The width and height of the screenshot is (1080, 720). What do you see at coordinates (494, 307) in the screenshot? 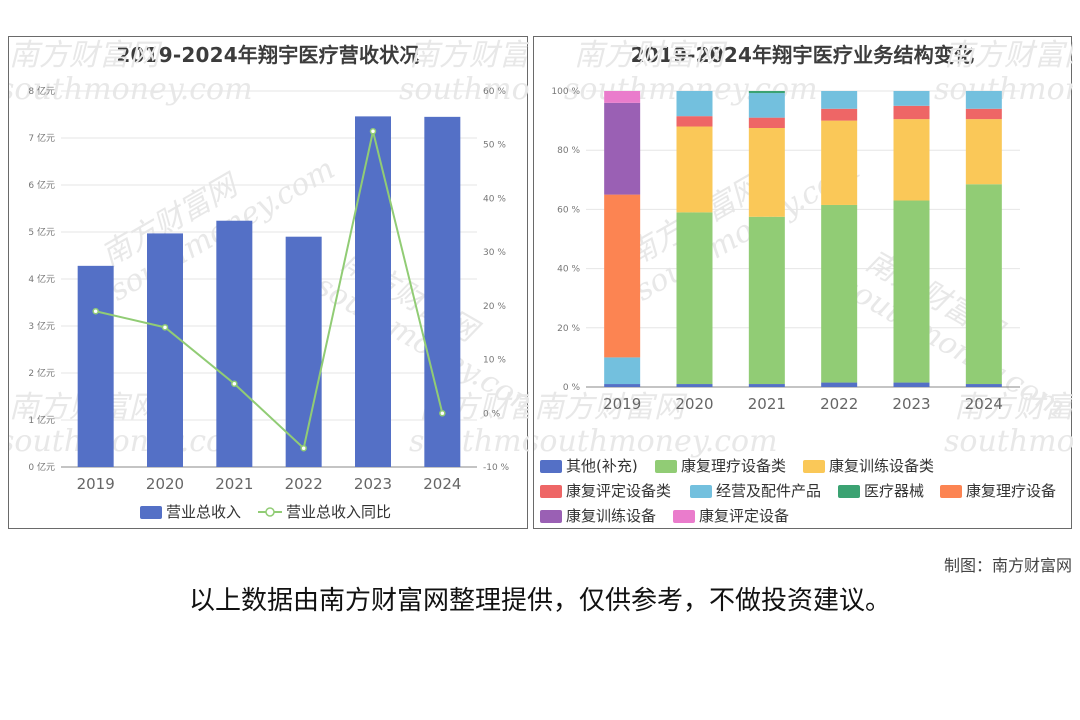
I see `y-right-tick-label: 20 %` at bounding box center [494, 307].